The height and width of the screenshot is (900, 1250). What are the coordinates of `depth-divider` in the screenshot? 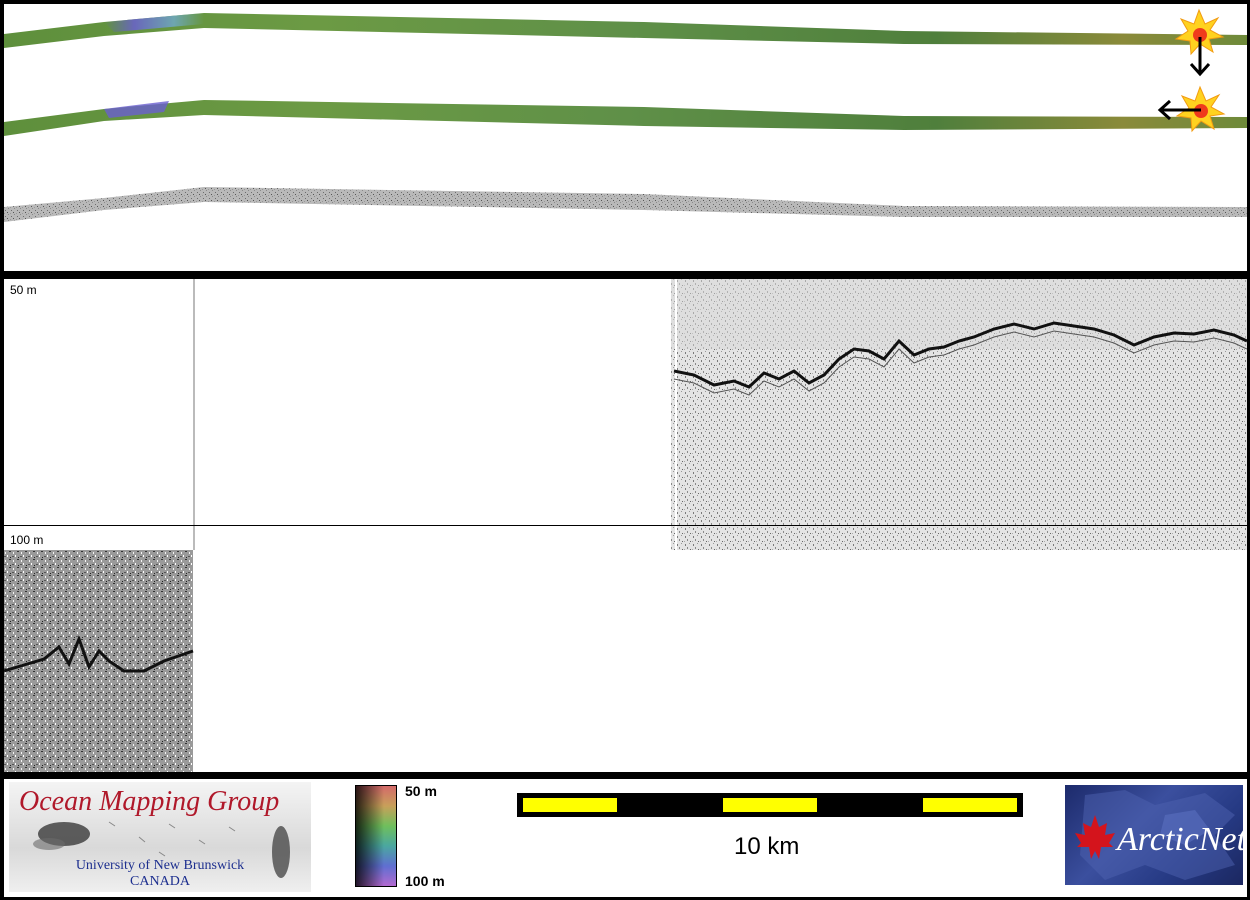 It's located at (625, 525).